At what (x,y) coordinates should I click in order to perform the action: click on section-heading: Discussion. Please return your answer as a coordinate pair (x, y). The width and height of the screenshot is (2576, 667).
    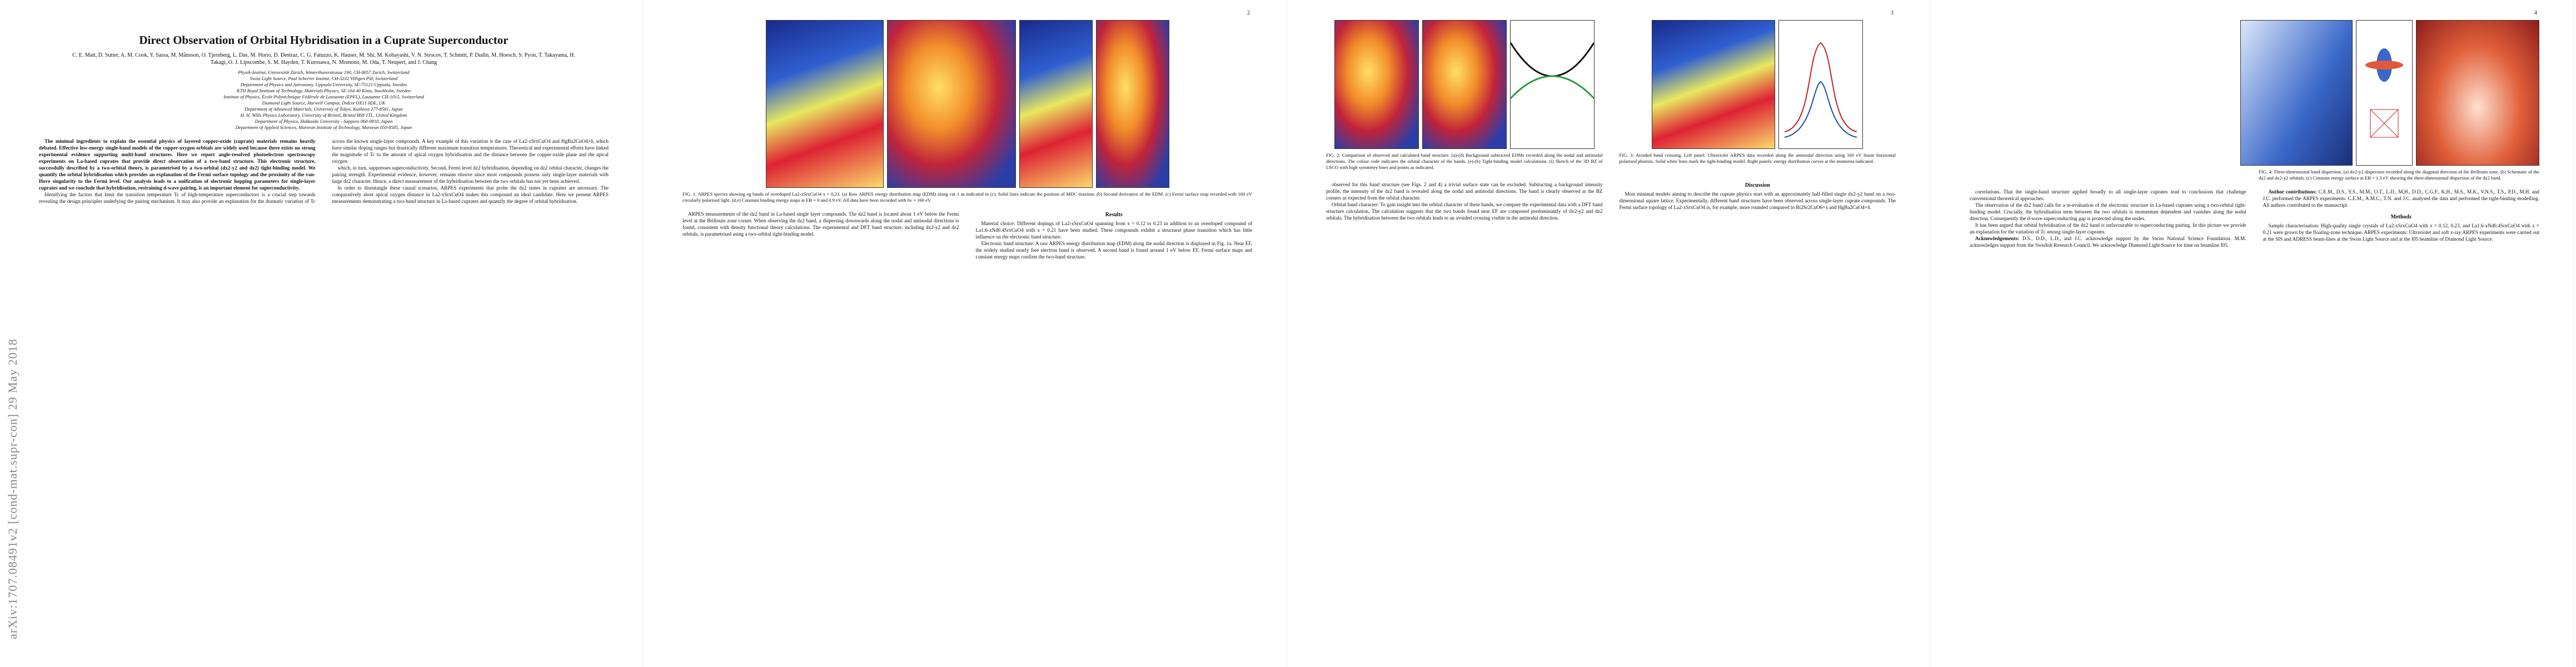
    Looking at the image, I should click on (1757, 185).